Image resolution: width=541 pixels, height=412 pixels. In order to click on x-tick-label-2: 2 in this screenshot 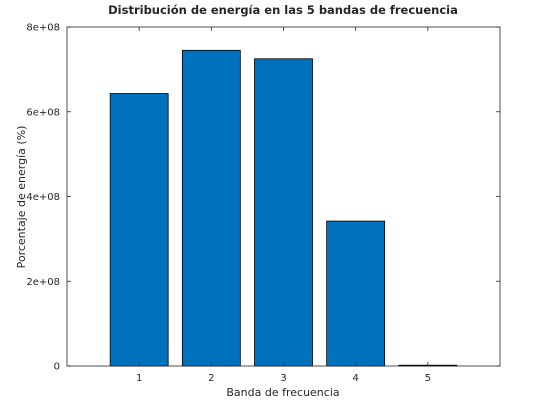, I will do `click(211, 378)`.